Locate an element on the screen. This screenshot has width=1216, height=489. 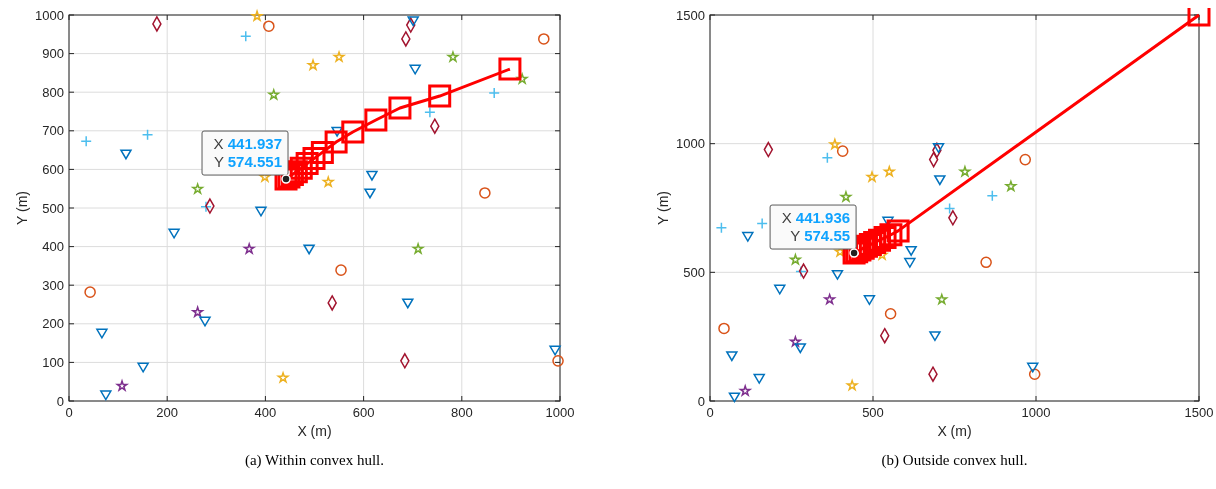
text: (a) Within convex hull. is located at coordinates (314, 460).